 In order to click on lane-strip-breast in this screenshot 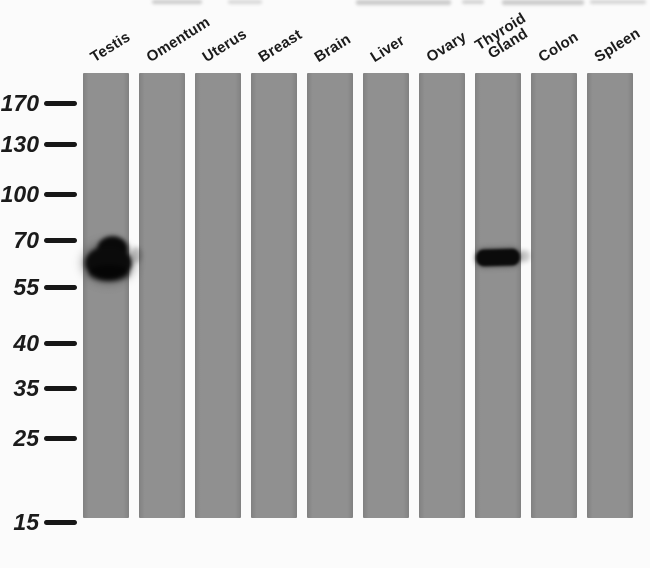, I will do `click(274, 295)`.